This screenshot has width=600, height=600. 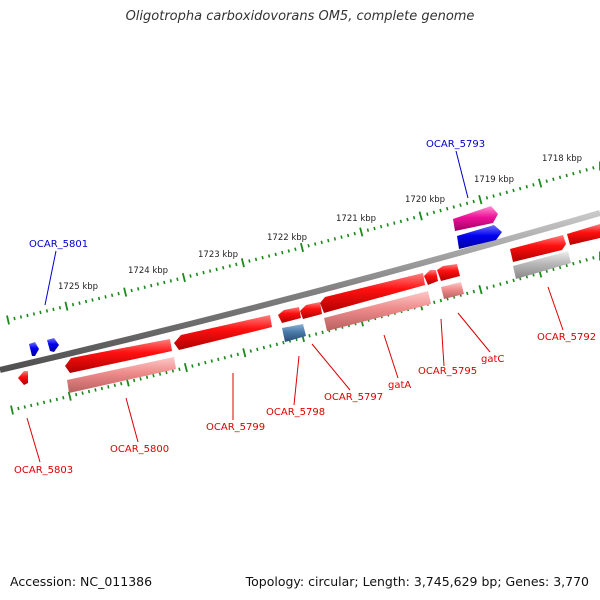 I want to click on label-ocar-5795: OCAR_5795, so click(x=447, y=371).